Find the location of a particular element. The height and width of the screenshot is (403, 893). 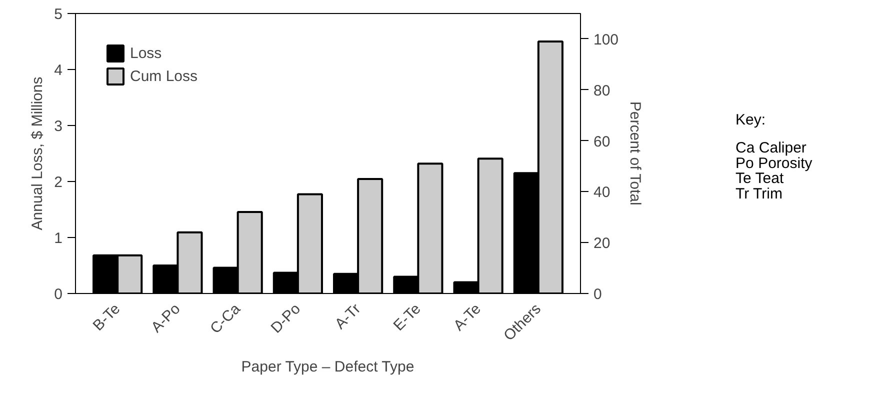

y2-tick-label: 100 is located at coordinates (606, 39).